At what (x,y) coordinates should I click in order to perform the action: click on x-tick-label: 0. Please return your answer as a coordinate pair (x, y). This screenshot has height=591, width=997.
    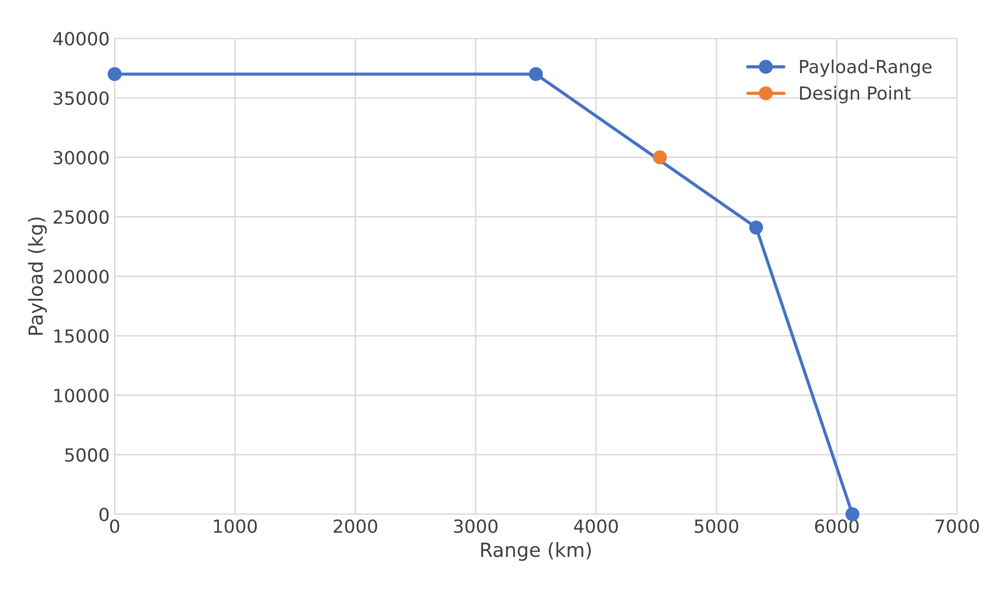
    Looking at the image, I should click on (115, 526).